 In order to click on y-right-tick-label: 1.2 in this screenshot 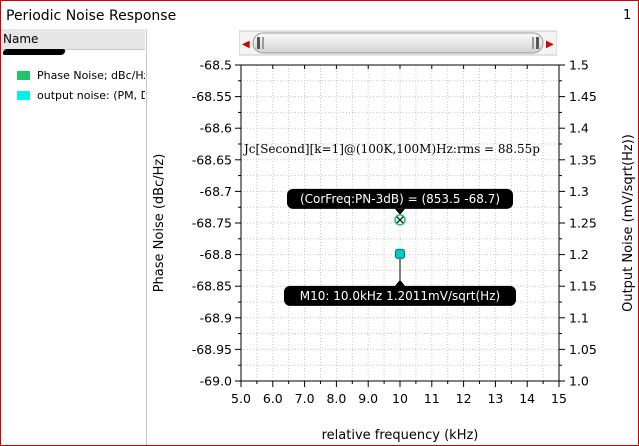, I will do `click(579, 254)`.